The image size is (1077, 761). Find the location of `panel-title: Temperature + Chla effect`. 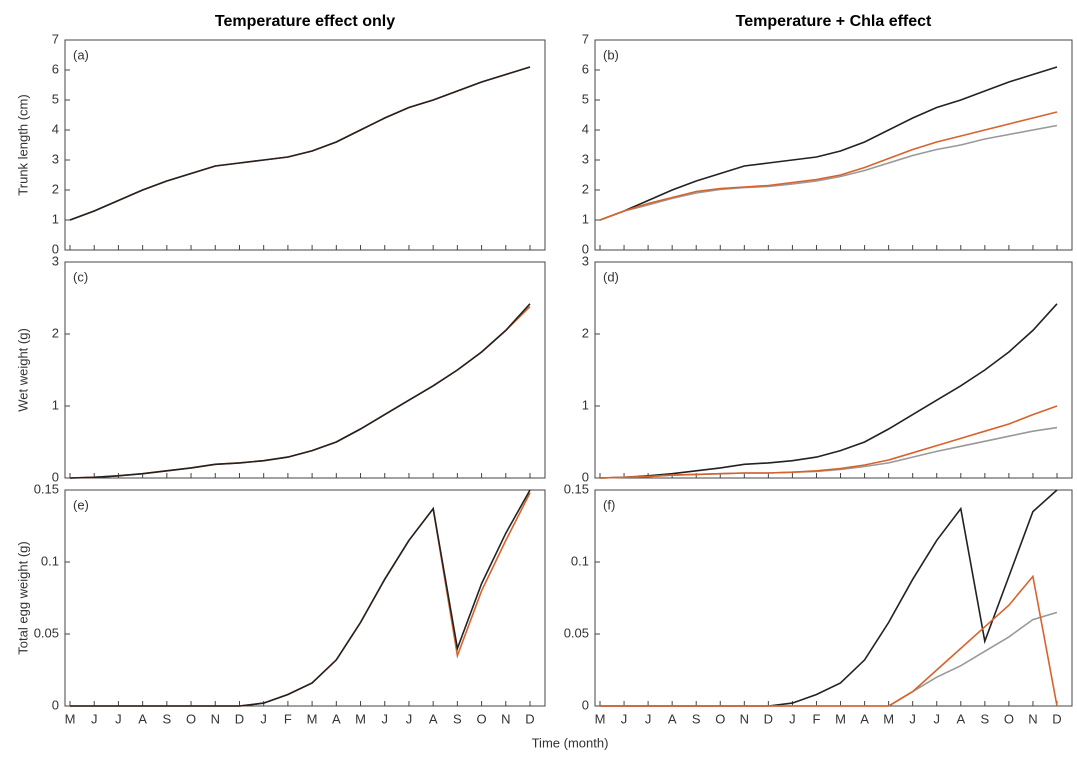

panel-title: Temperature + Chla effect is located at coordinates (834, 21).